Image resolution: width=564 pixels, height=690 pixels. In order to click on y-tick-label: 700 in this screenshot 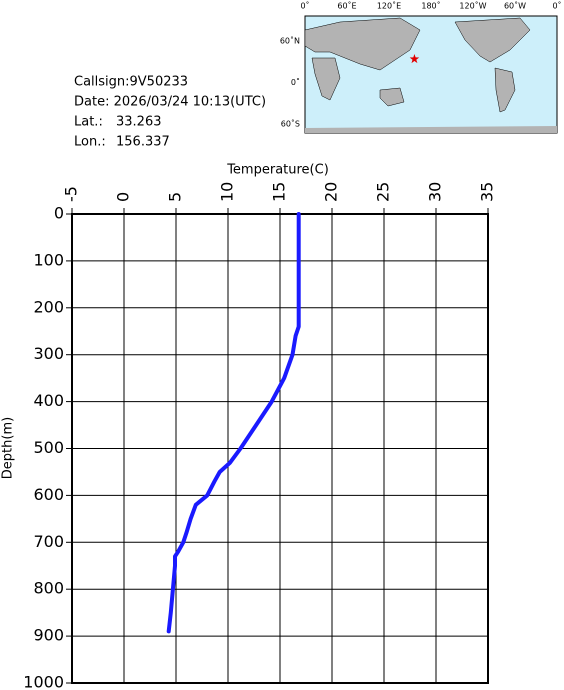, I will do `click(48, 541)`.